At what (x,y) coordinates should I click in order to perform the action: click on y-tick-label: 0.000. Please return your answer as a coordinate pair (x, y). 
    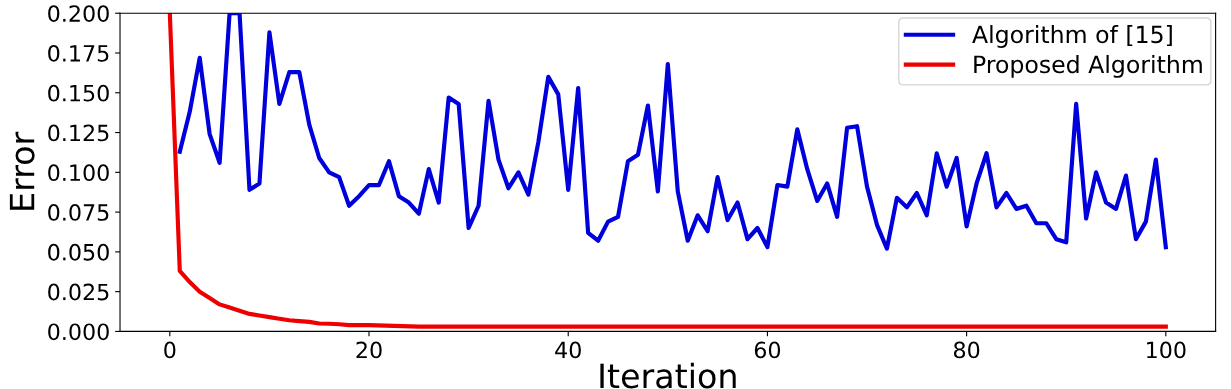
    Looking at the image, I should click on (78, 332).